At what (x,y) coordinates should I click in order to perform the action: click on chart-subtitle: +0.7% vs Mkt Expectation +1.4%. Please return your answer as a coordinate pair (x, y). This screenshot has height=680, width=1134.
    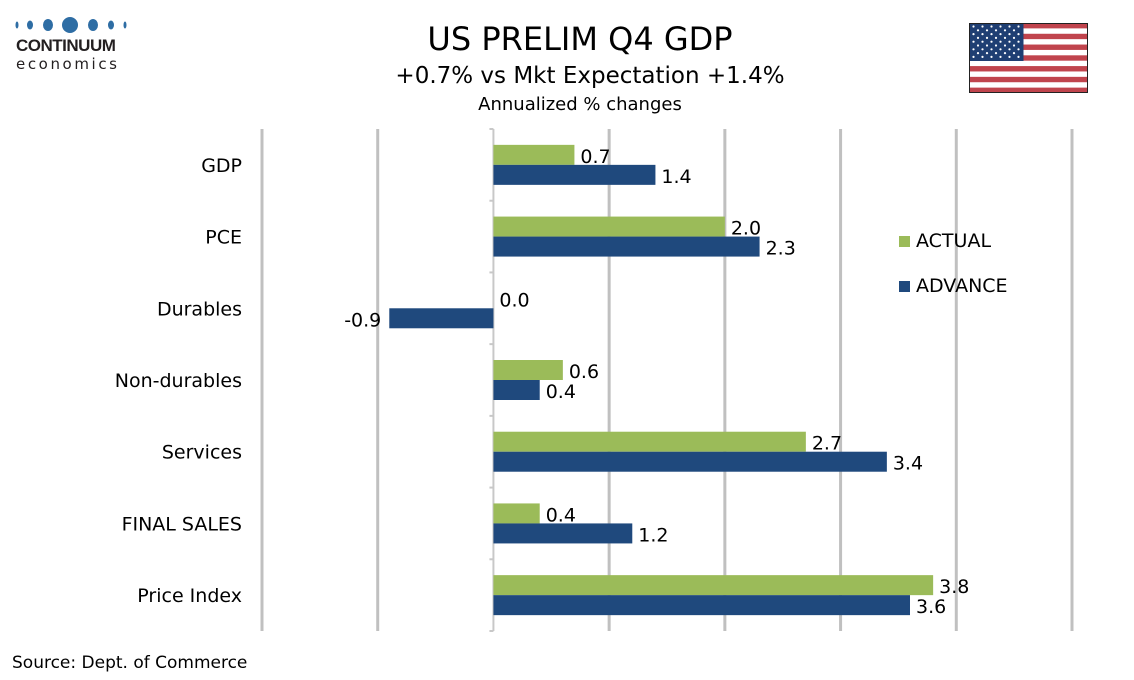
    Looking at the image, I should click on (590, 76).